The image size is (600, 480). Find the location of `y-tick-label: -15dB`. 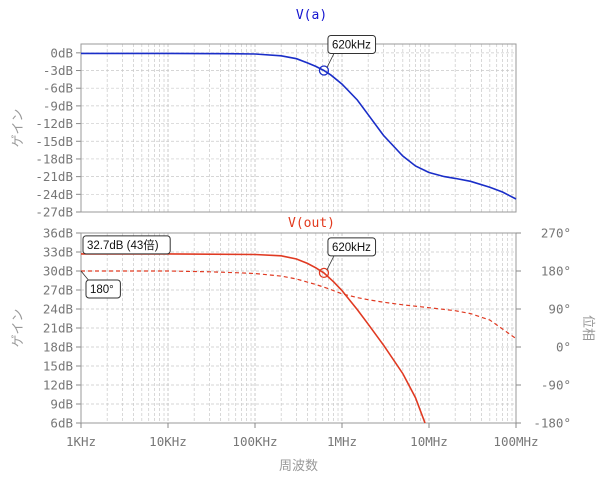

y-tick-label: -15dB is located at coordinates (54, 141).